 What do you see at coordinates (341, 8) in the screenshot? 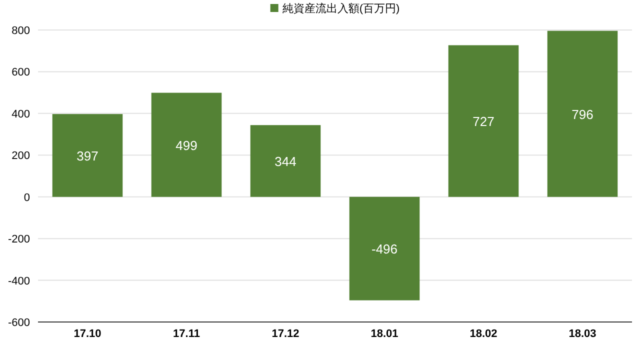
I see `legend-label: 純資産流出入額(百万円)` at bounding box center [341, 8].